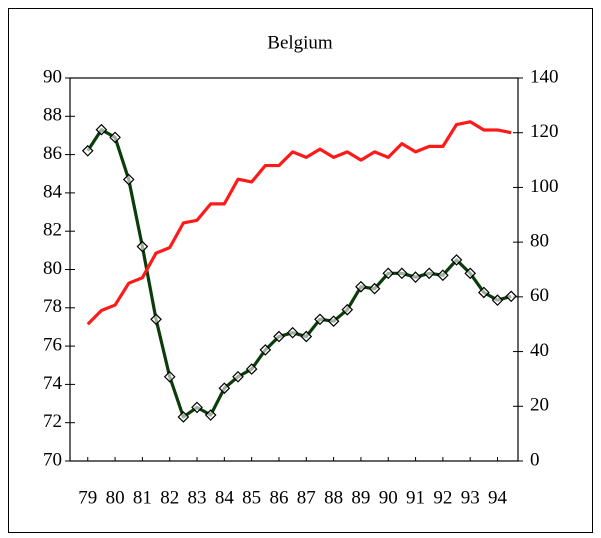 Image resolution: width=601 pixels, height=538 pixels. What do you see at coordinates (53, 191) in the screenshot?
I see `y-tick-label: 84` at bounding box center [53, 191].